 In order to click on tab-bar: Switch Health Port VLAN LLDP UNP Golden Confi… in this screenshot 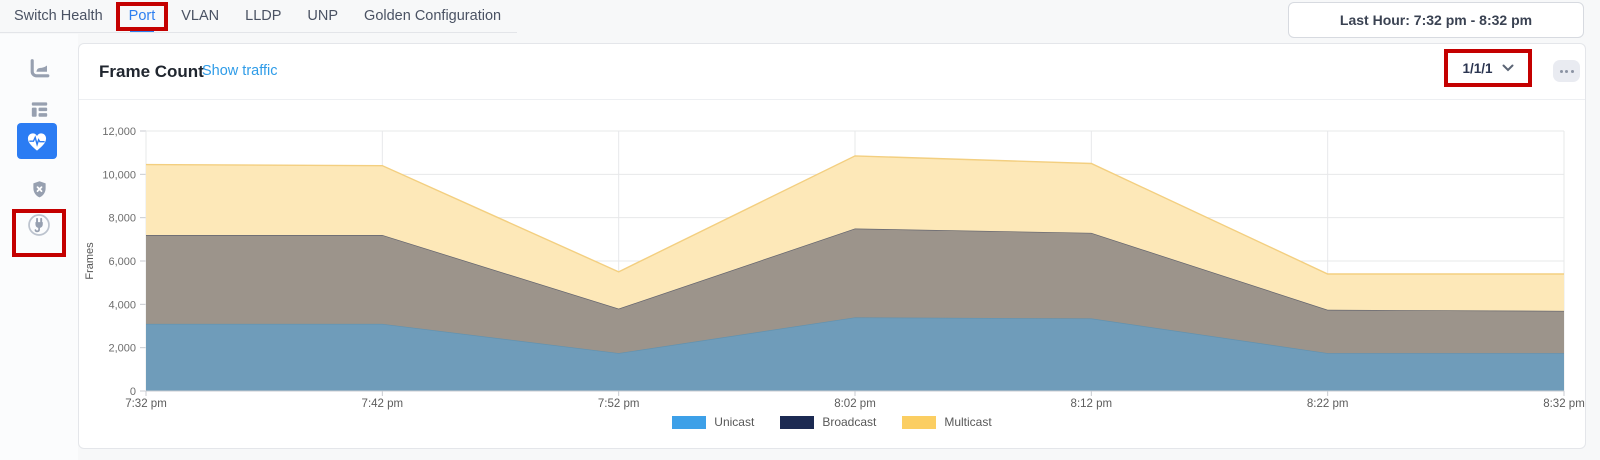, I will do `click(259, 16)`.